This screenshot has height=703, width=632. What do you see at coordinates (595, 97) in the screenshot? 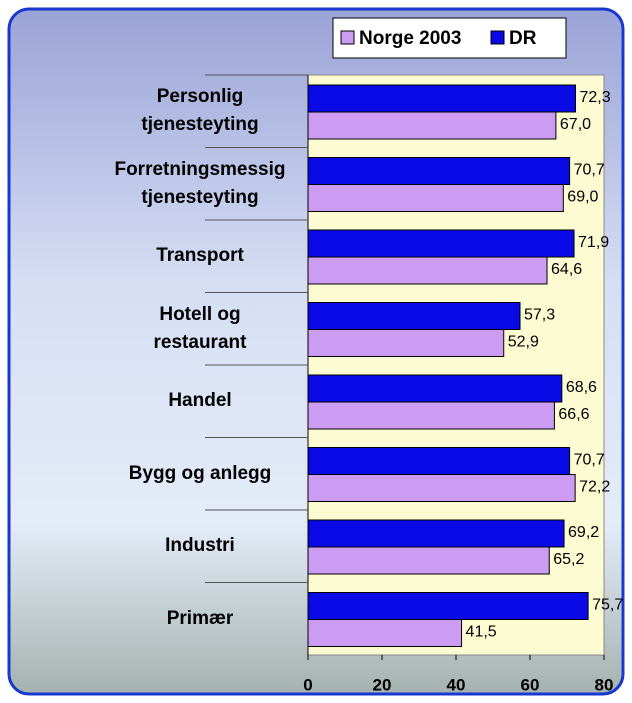
I see `value-label: 72,3` at bounding box center [595, 97].